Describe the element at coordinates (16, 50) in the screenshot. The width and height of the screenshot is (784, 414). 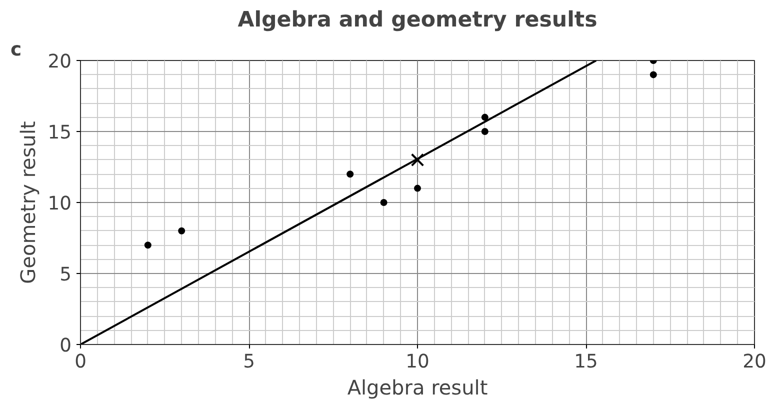
I see `text: c` at that location.